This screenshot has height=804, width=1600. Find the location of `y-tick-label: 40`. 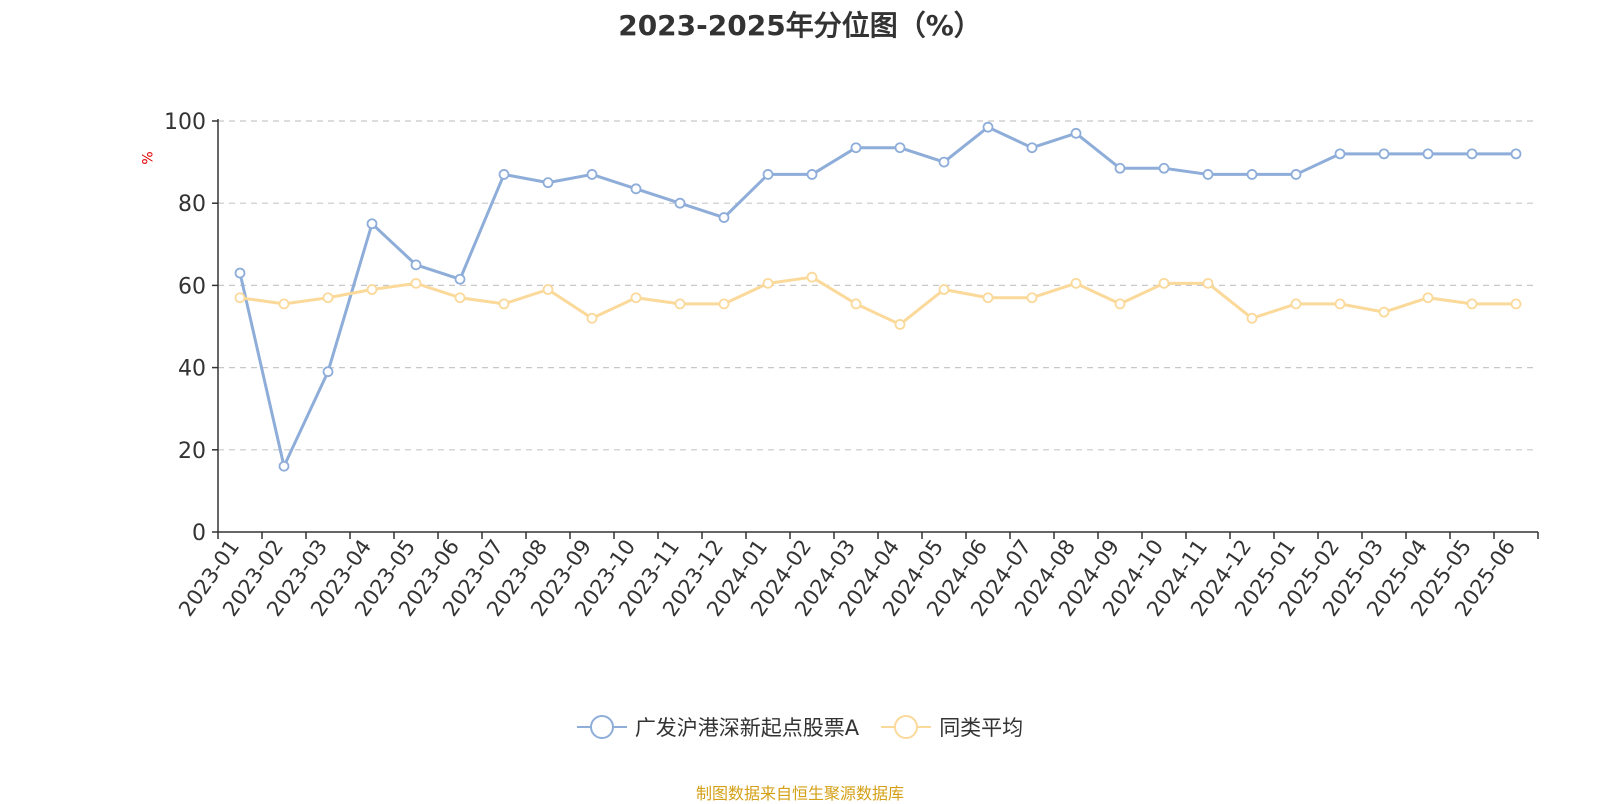

y-tick-label: 40 is located at coordinates (192, 369).